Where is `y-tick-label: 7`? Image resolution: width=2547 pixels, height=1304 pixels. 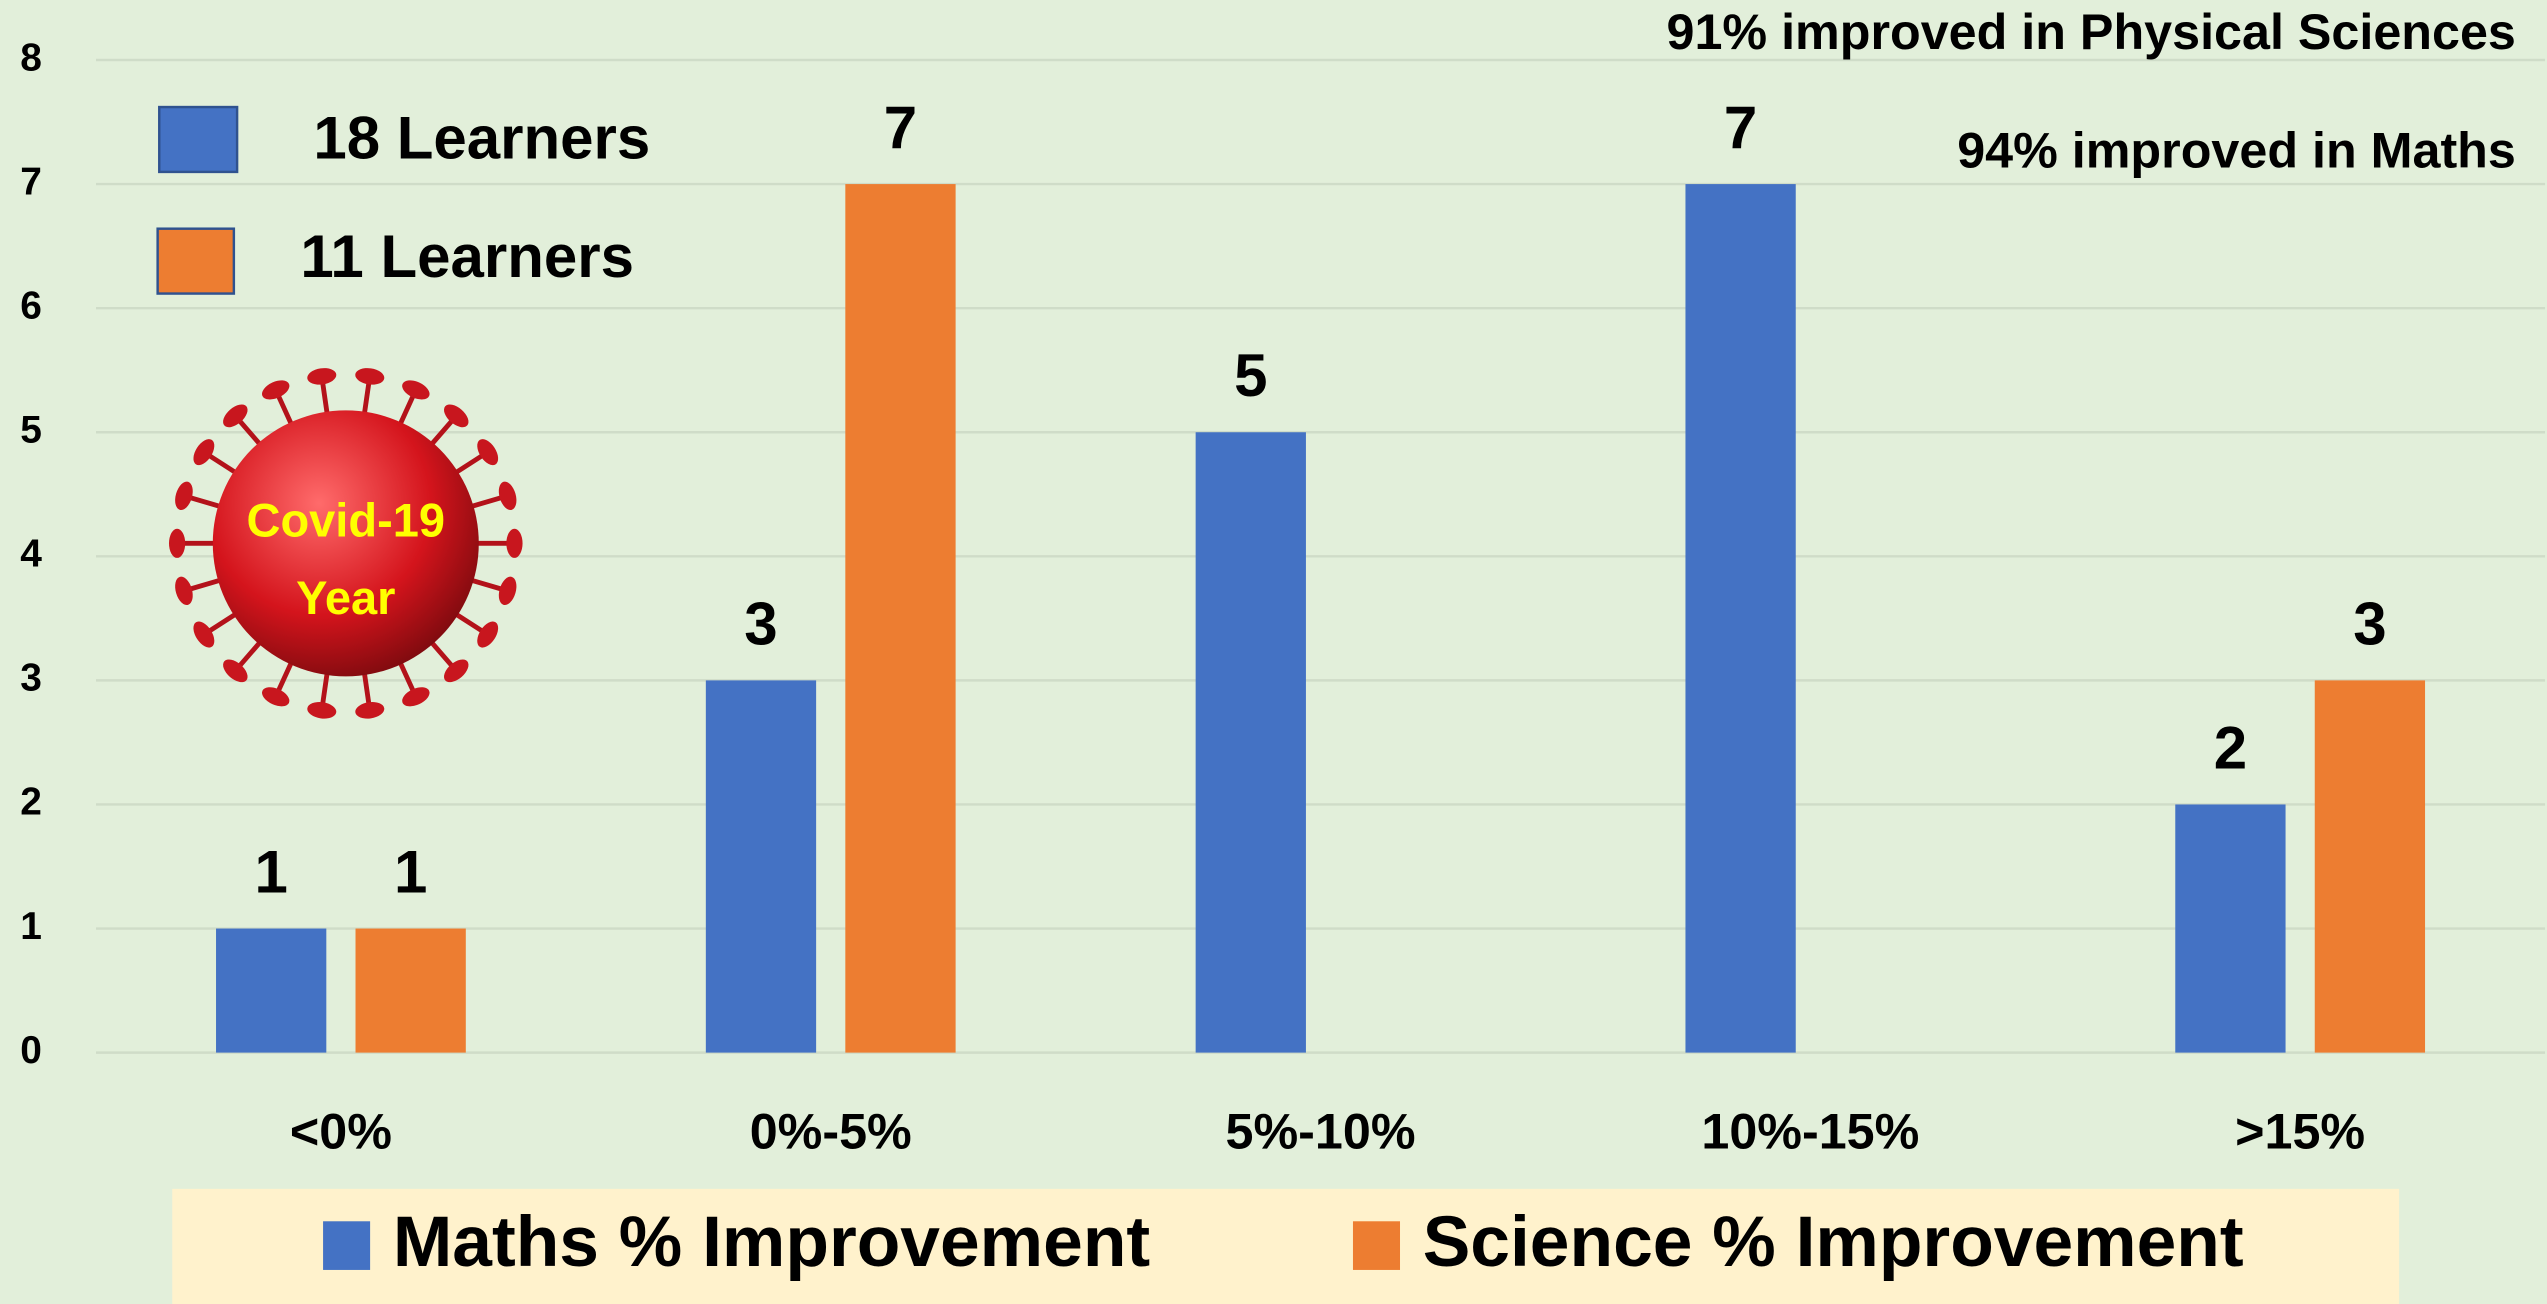 y-tick-label: 7 is located at coordinates (31, 181).